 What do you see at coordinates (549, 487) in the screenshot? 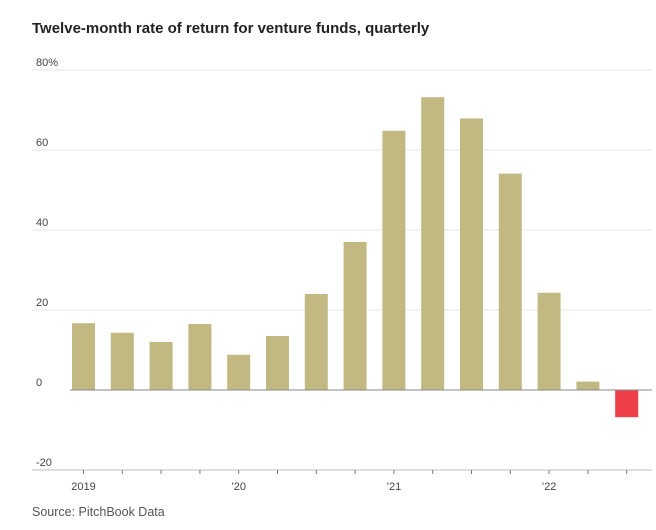
I see `x-tick-label: ’22` at bounding box center [549, 487].